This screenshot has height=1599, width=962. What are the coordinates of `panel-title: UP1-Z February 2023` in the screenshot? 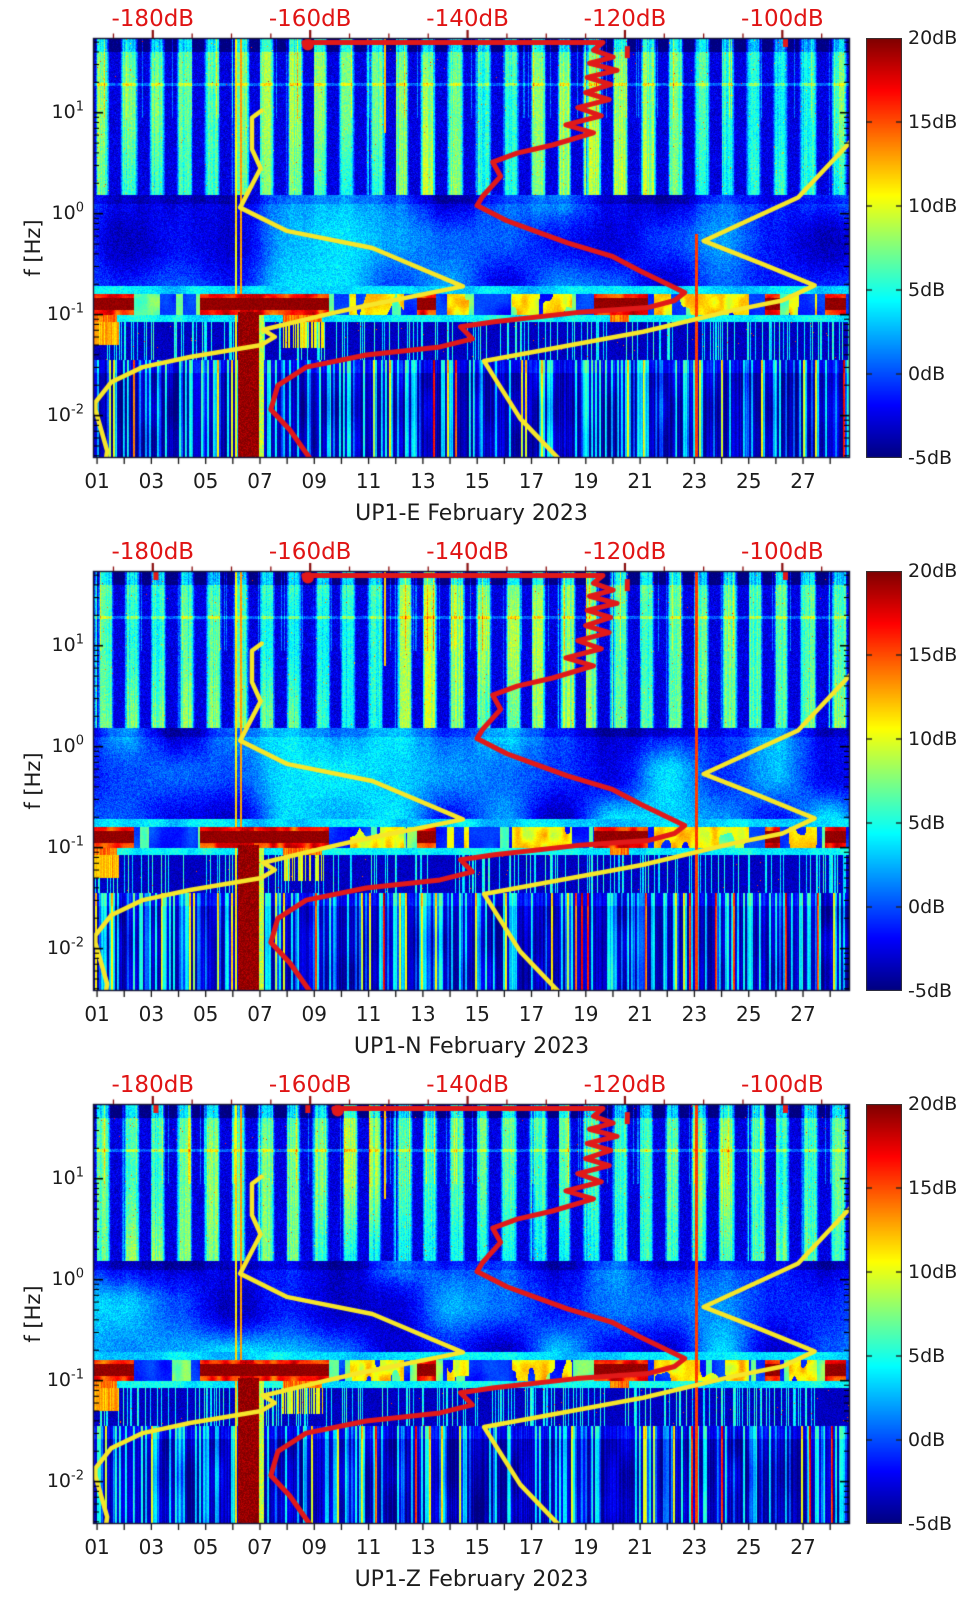 It's located at (471, 1579).